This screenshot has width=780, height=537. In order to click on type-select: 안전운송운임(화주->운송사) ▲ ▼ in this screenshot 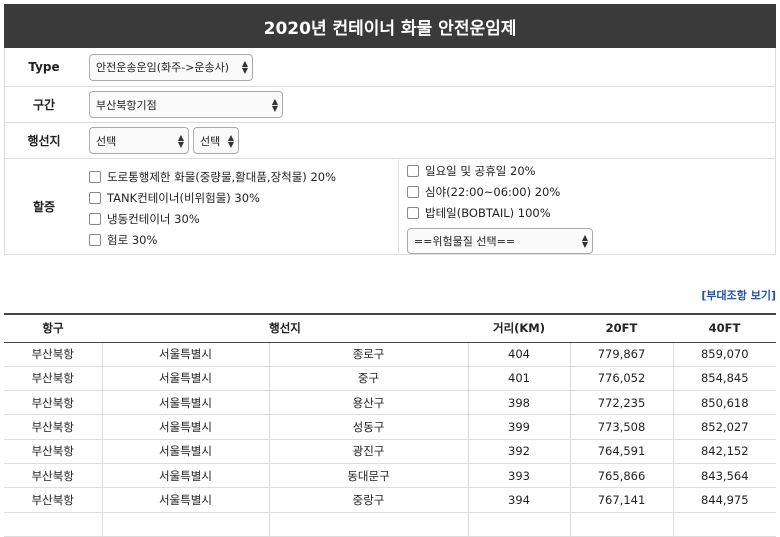, I will do `click(171, 67)`.